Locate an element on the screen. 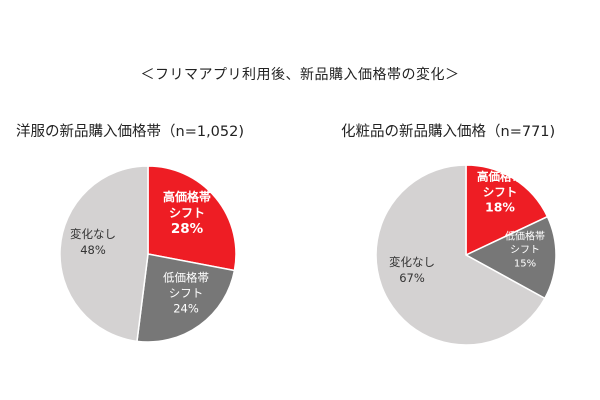  slice-value: 67% is located at coordinates (412, 278).